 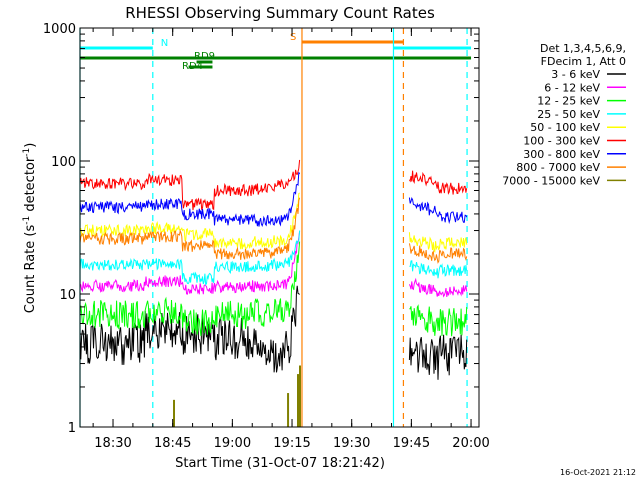 What do you see at coordinates (30, 186) in the screenshot?
I see `y-axis-label-part-2: detector` at bounding box center [30, 186].